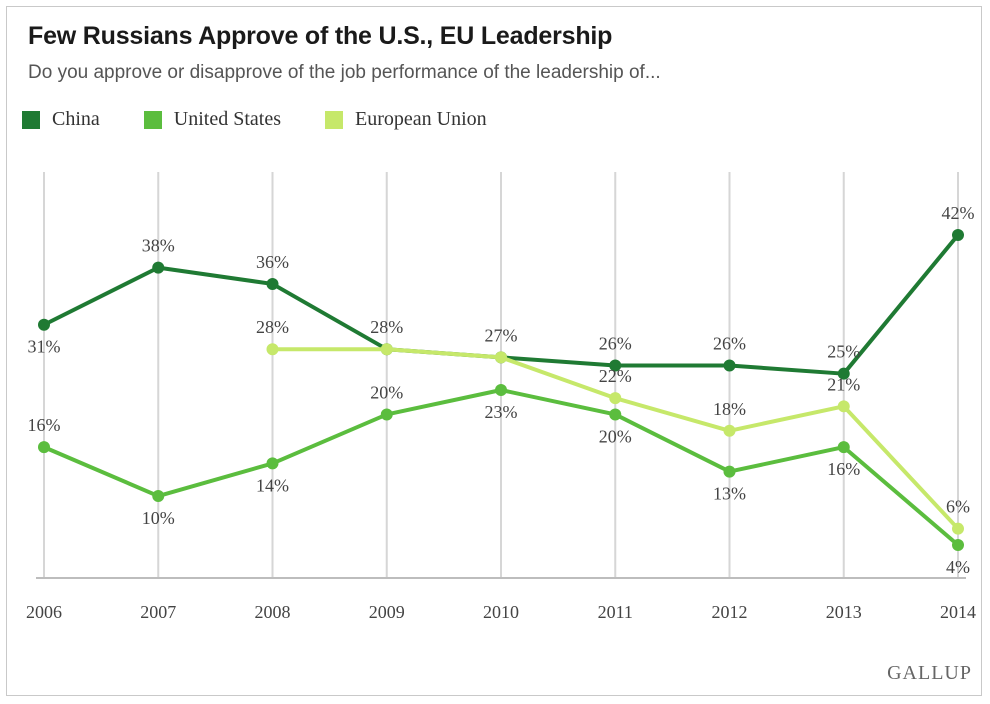 The width and height of the screenshot is (990, 704). I want to click on data-label-china-2007: 38%, so click(158, 246).